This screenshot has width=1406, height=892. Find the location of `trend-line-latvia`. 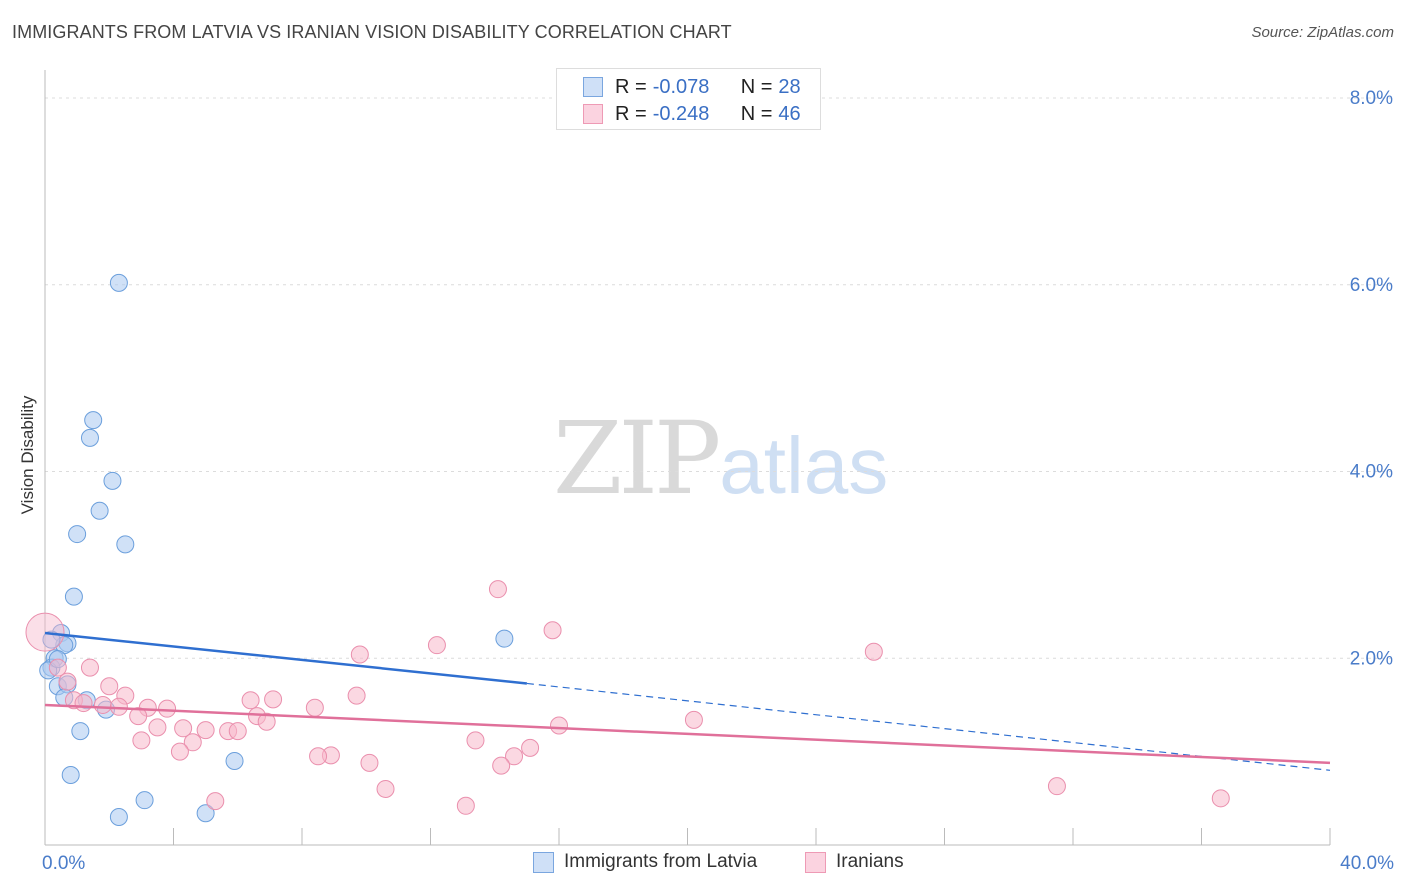

trend-line-latvia is located at coordinates (286, 658).